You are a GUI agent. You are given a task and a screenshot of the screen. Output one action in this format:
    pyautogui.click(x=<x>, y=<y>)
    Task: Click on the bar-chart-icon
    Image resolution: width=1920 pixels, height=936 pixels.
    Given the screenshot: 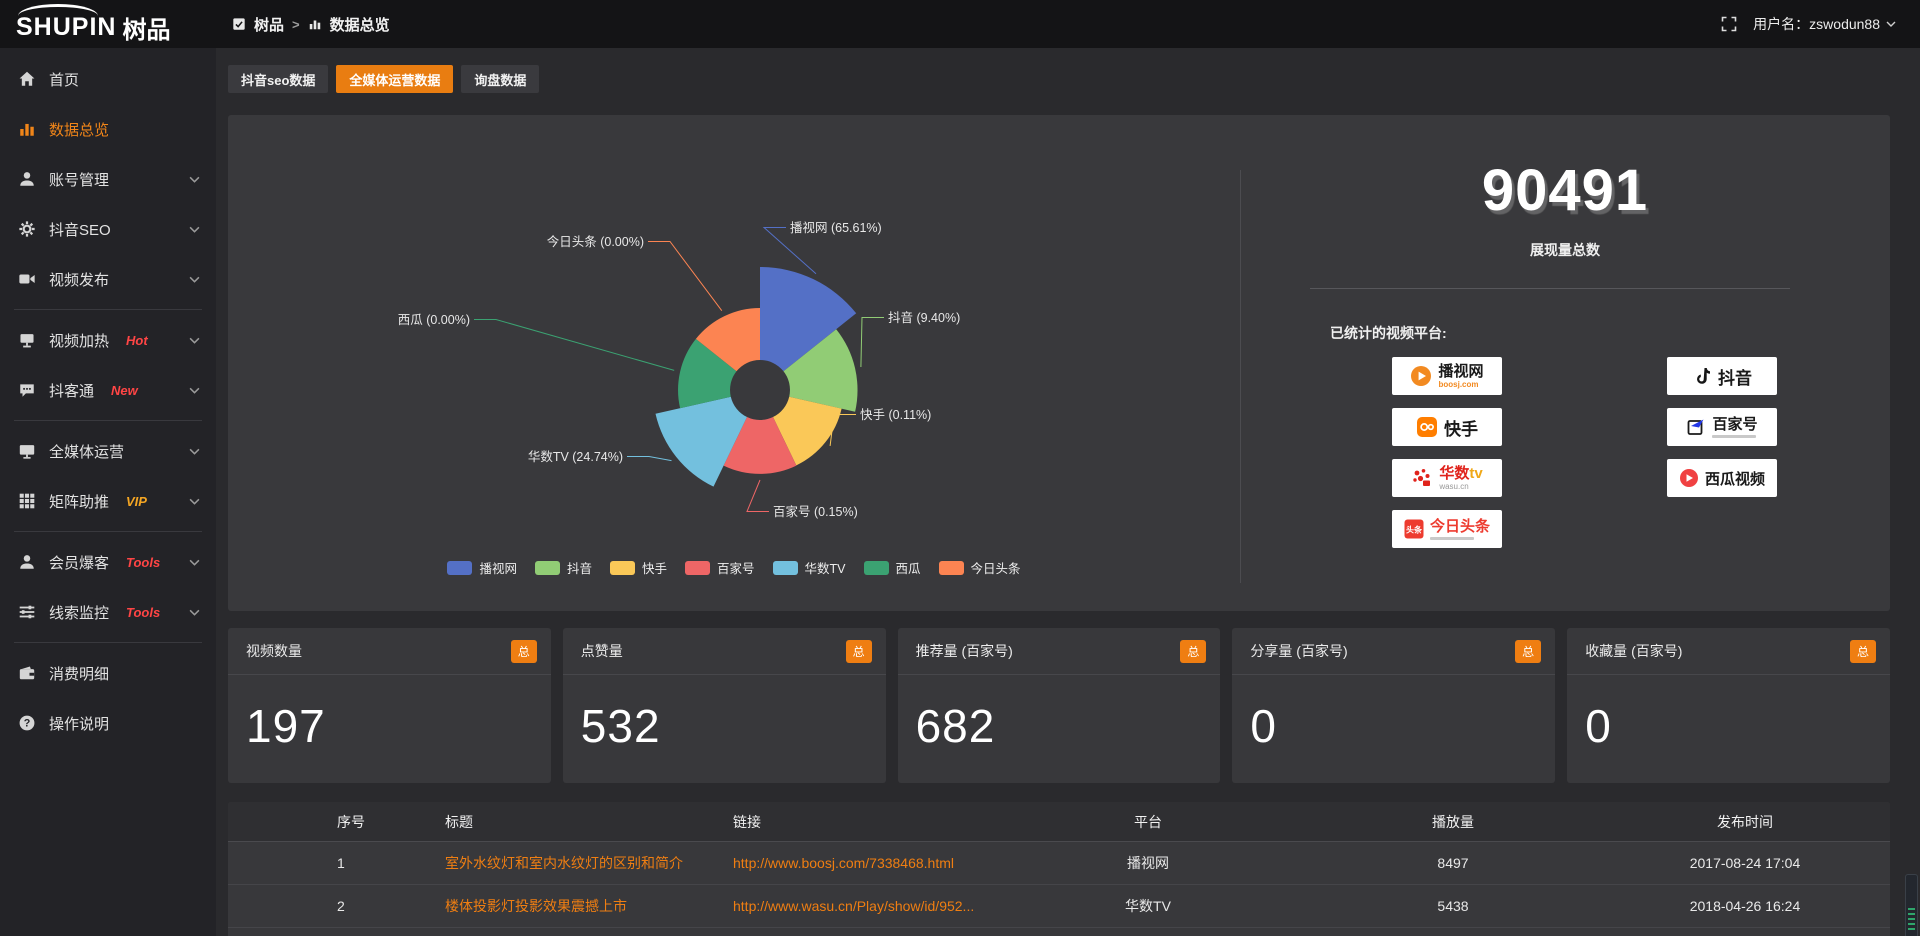 What is the action you would take?
    pyautogui.click(x=315, y=24)
    